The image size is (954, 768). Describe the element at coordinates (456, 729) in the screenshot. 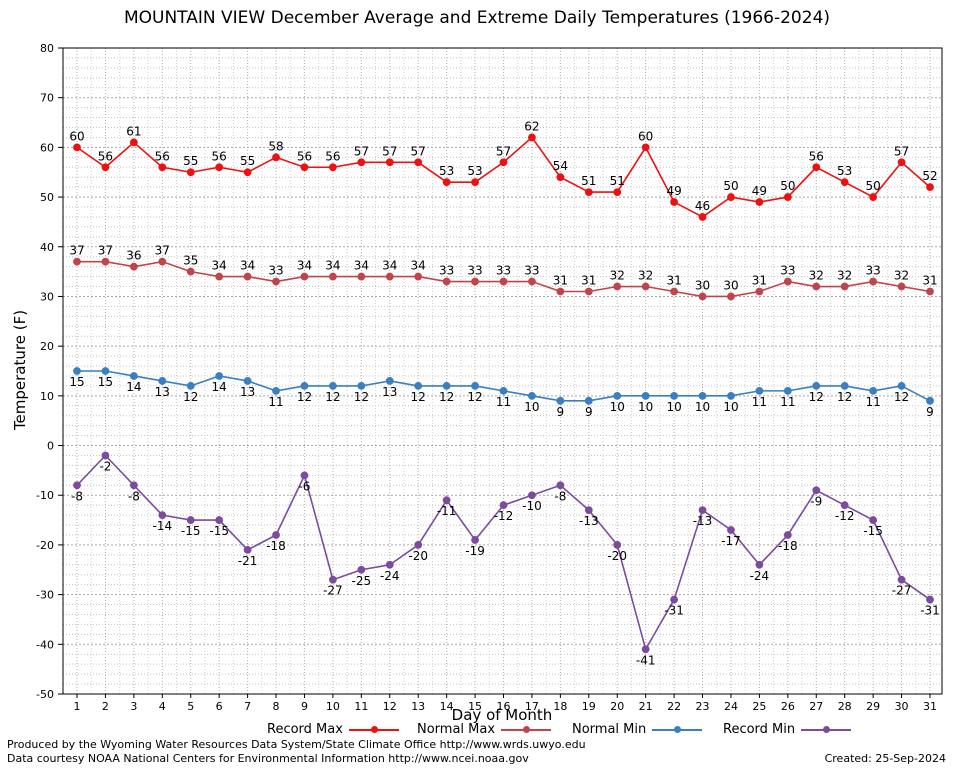

I see `legend-label-normal-max: Normal Max` at that location.